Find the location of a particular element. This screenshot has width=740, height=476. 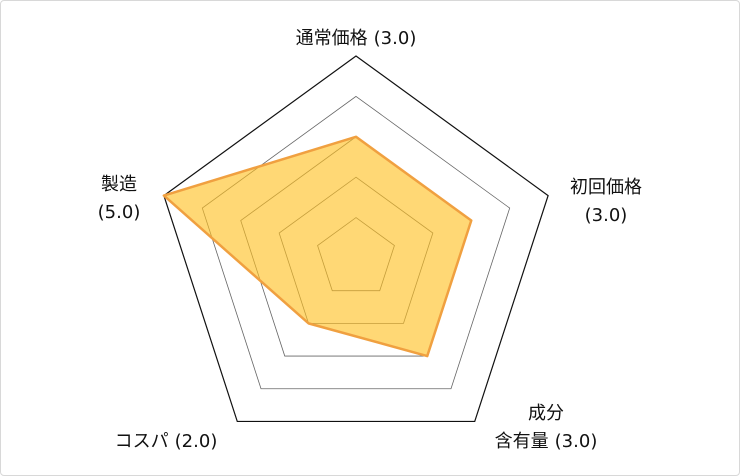

axis-label: 成分 含有量 (3.0) is located at coordinates (546, 428).